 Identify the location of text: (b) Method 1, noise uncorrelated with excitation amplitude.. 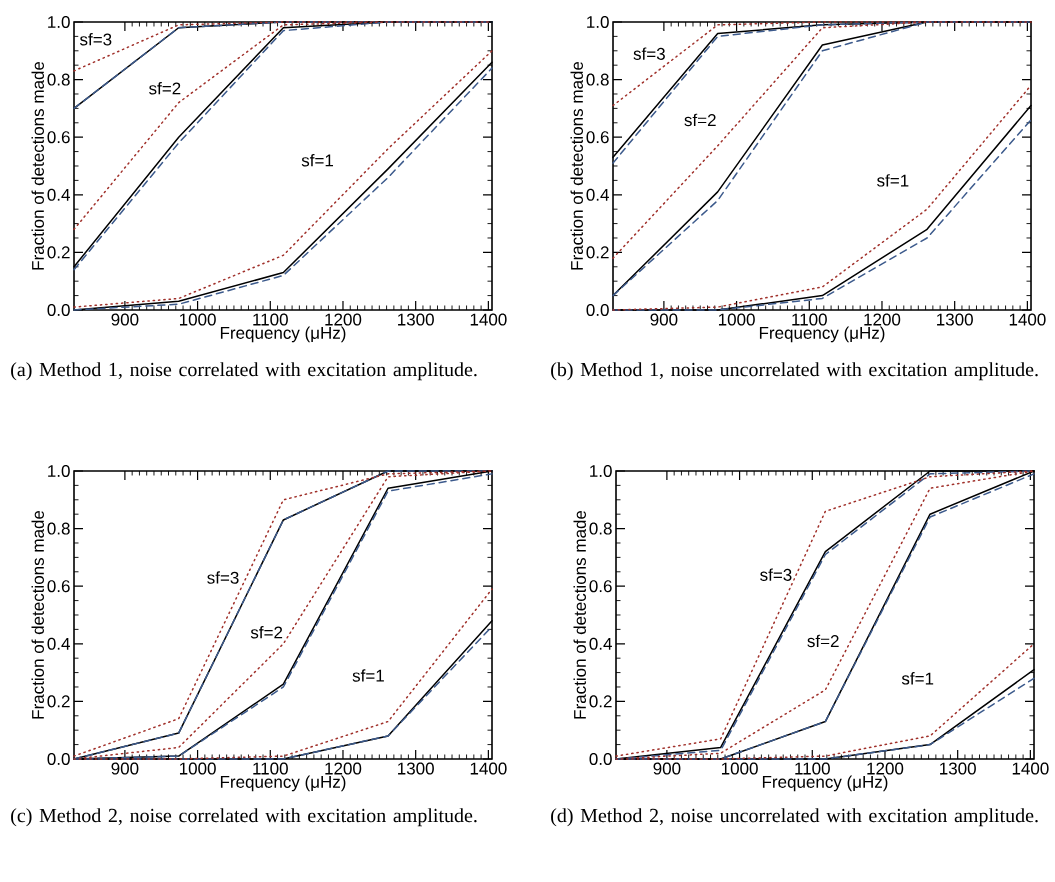
(794, 371).